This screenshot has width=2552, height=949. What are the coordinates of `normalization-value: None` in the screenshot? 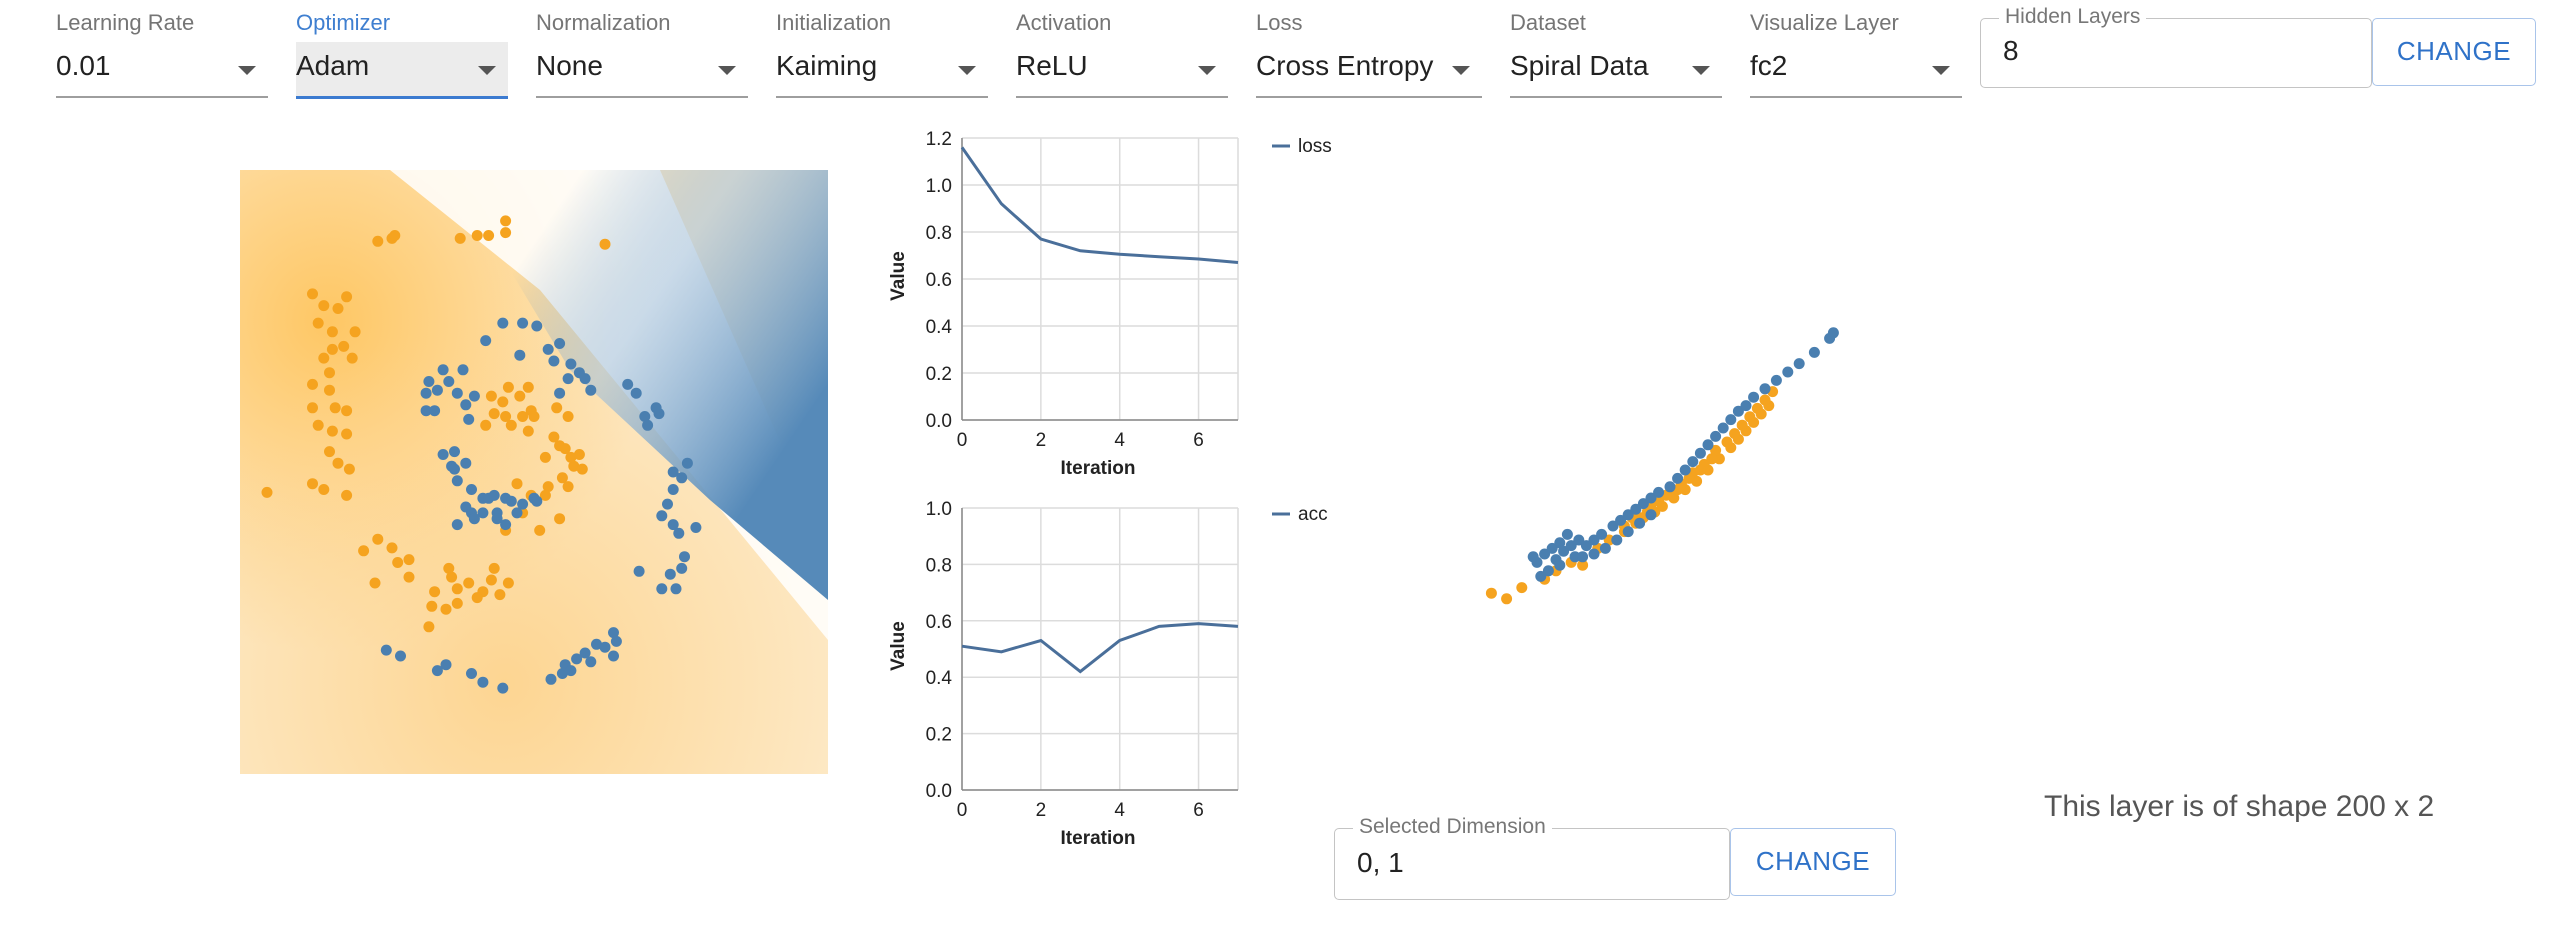 It's located at (569, 65).